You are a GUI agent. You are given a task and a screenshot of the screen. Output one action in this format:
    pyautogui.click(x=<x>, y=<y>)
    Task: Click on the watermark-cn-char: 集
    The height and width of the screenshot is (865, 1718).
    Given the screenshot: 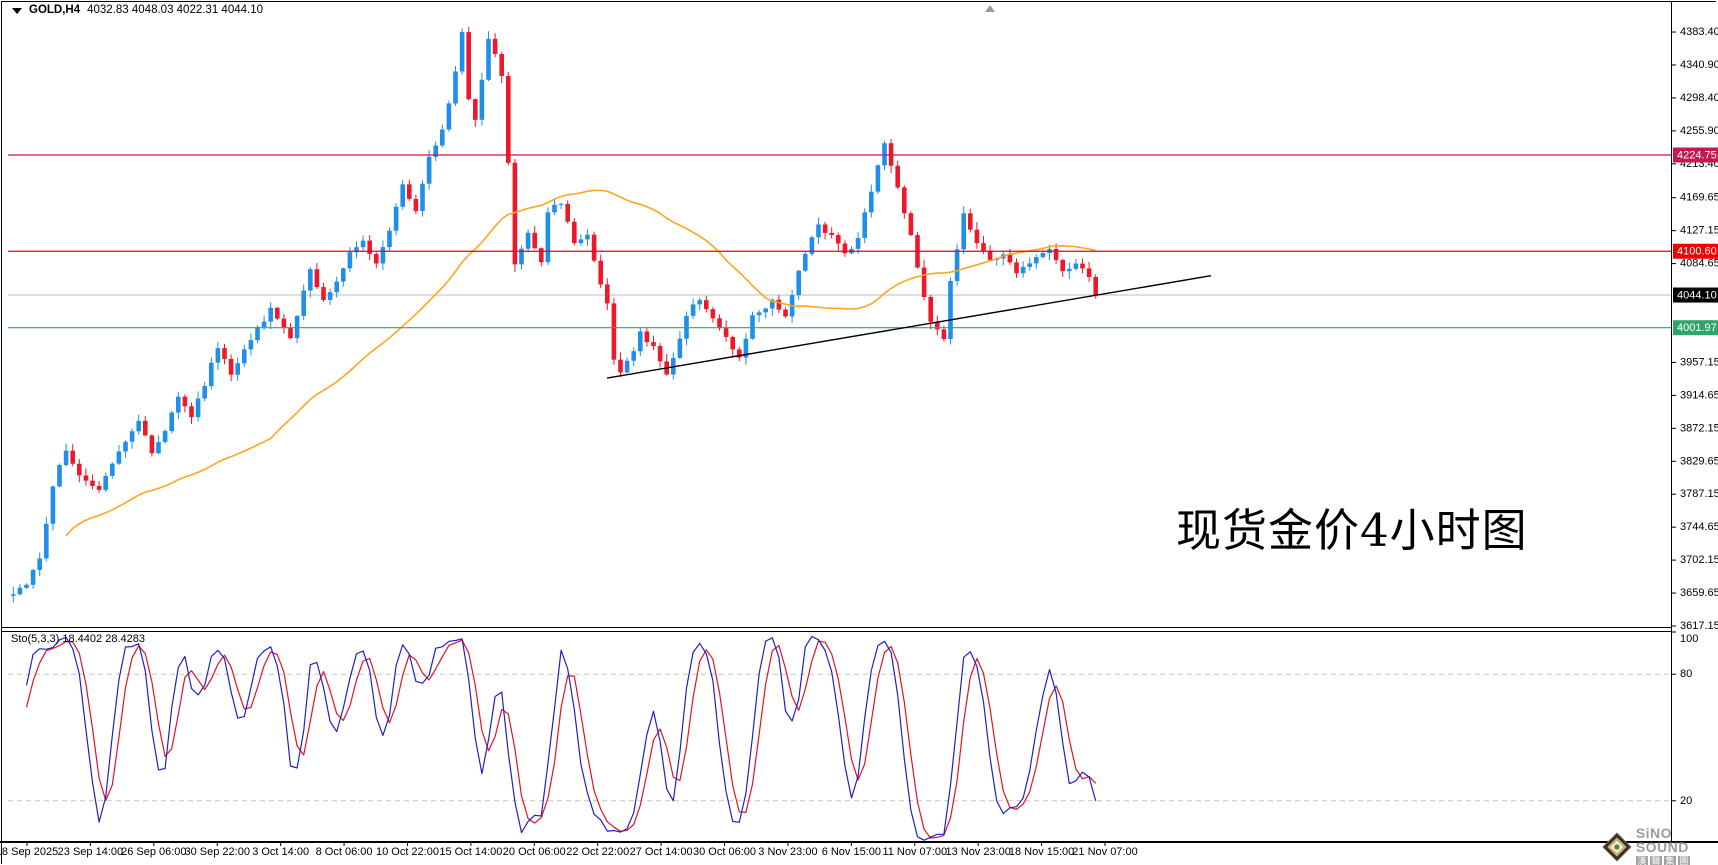 What is the action you would take?
    pyautogui.click(x=1669, y=860)
    